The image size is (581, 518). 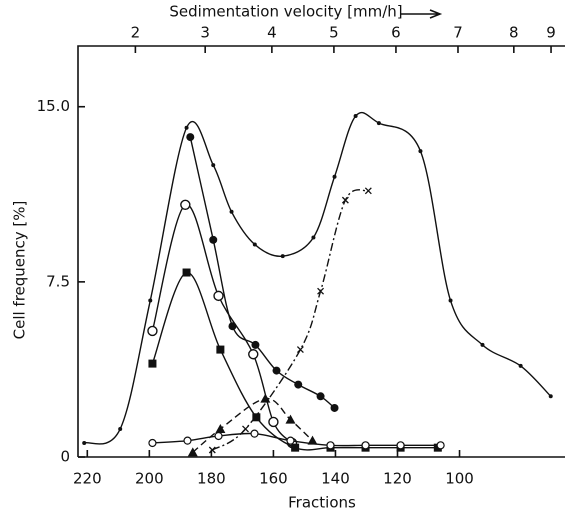 I want to click on top-tick-label: 2, so click(x=136, y=33).